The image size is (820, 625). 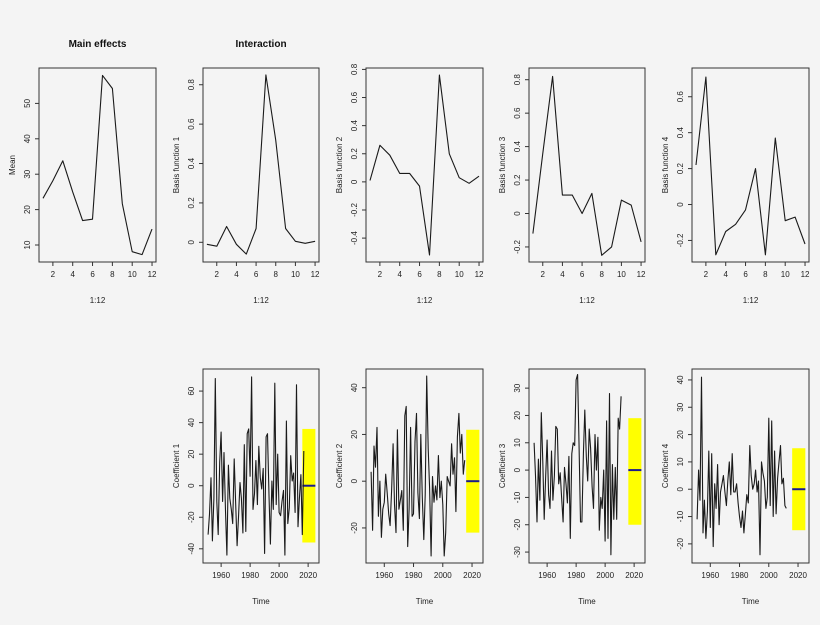 I want to click on y-axis-label: Coefficient 4, so click(x=665, y=465).